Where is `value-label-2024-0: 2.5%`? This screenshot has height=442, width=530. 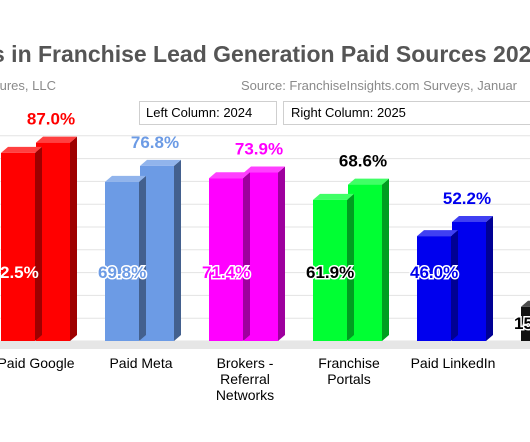 value-label-2024-0: 2.5% is located at coordinates (19, 272).